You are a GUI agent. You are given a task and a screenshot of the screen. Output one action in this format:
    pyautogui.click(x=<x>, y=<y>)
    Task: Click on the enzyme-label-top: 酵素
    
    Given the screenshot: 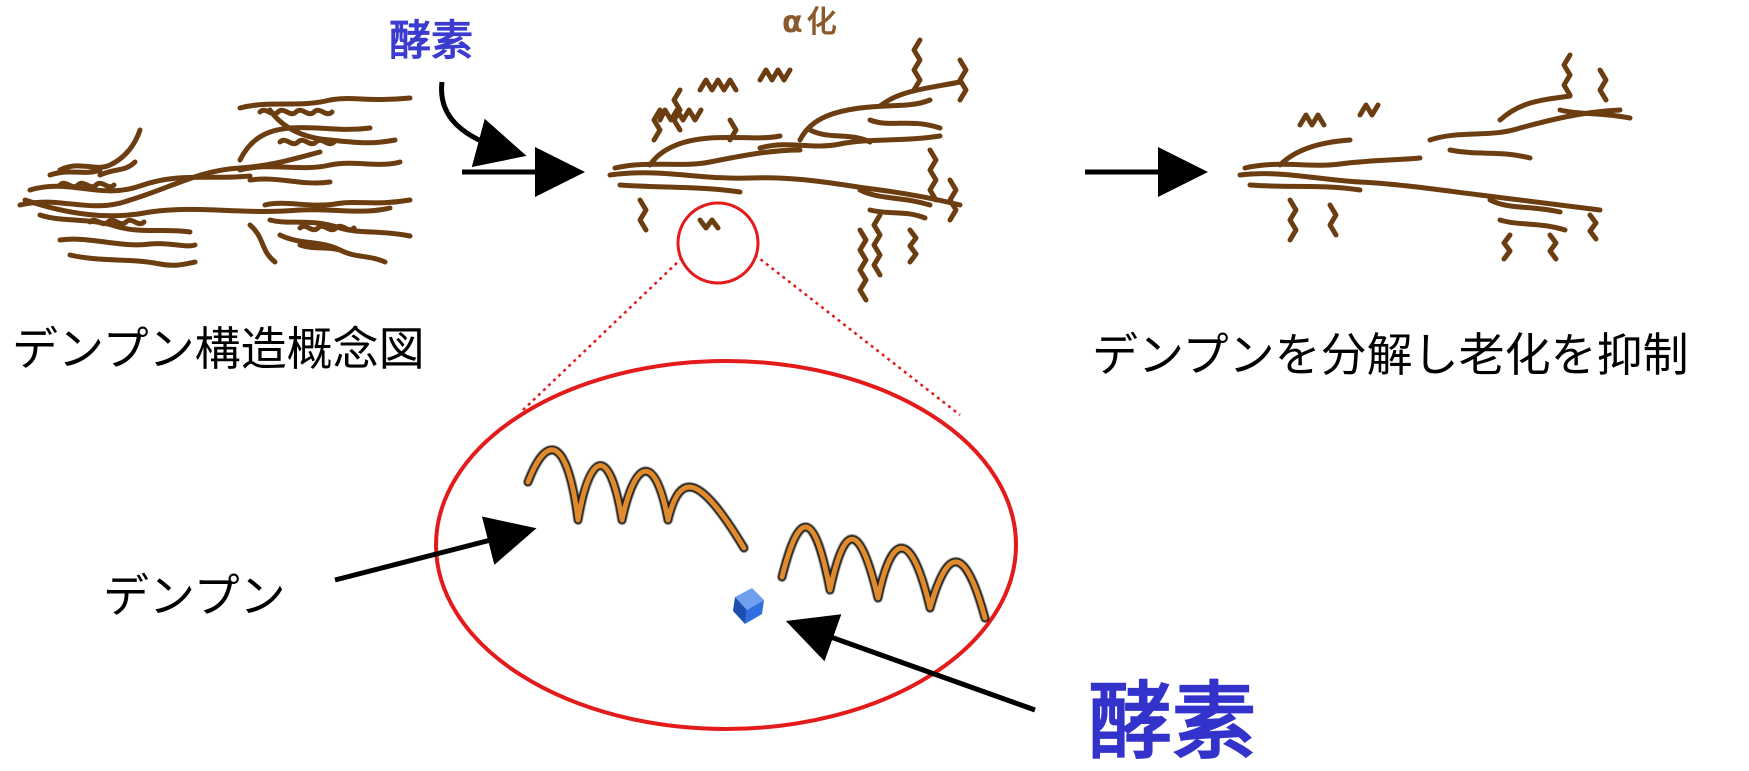 What is the action you would take?
    pyautogui.click(x=431, y=40)
    